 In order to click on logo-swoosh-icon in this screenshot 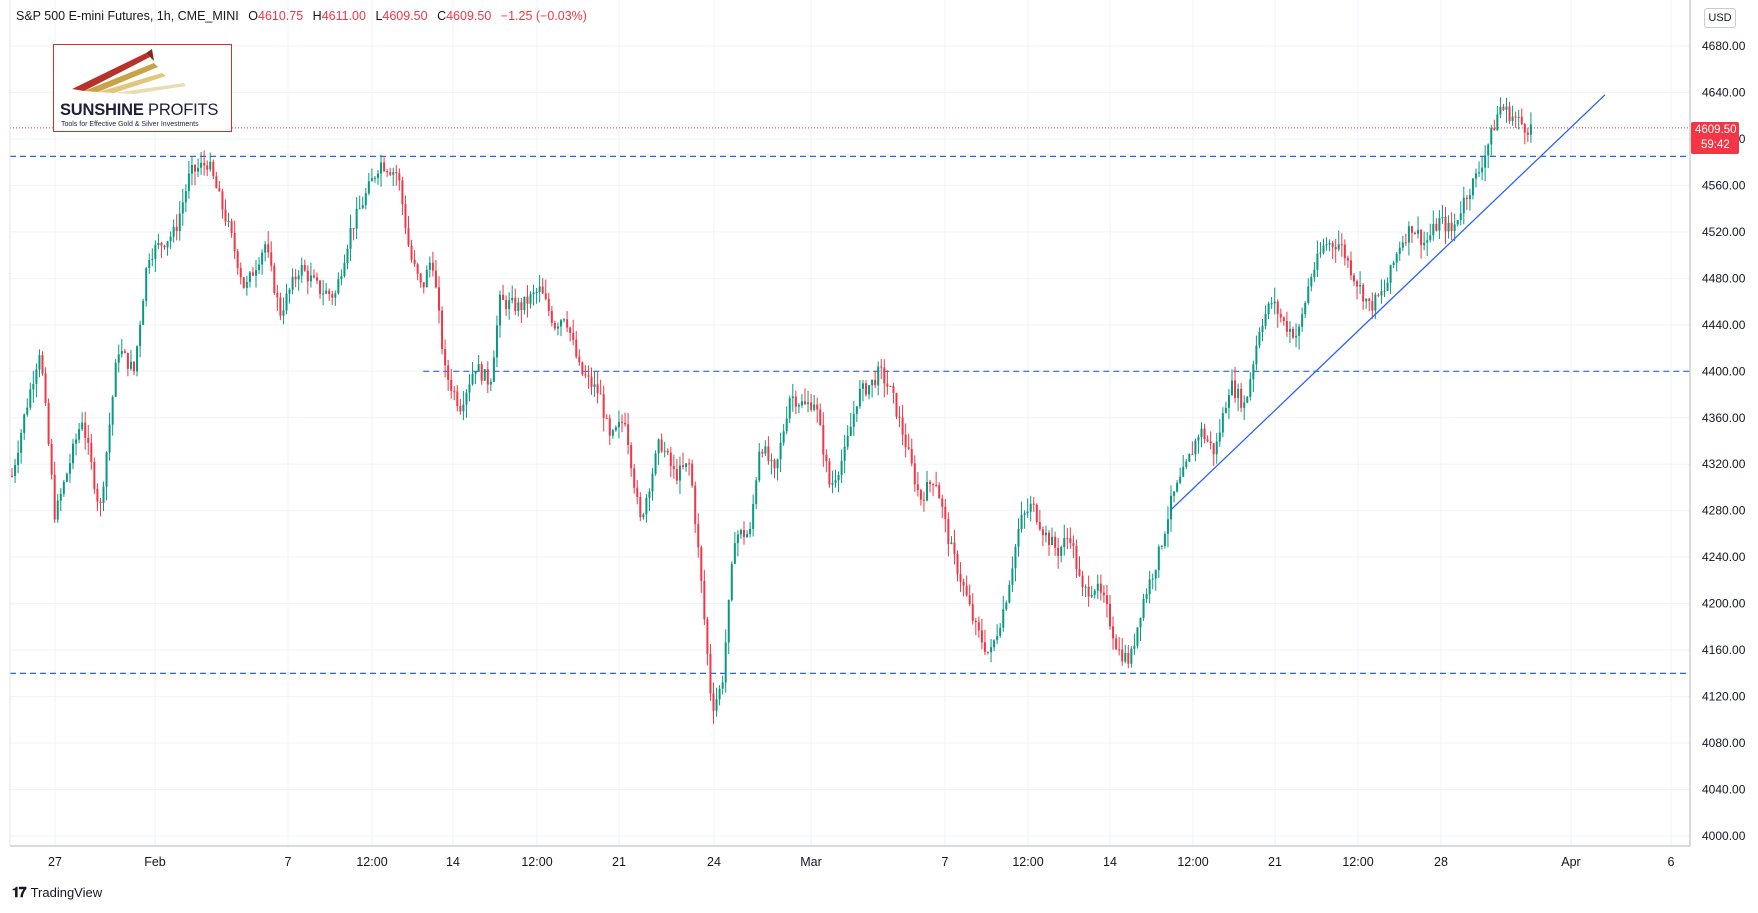, I will do `click(129, 71)`.